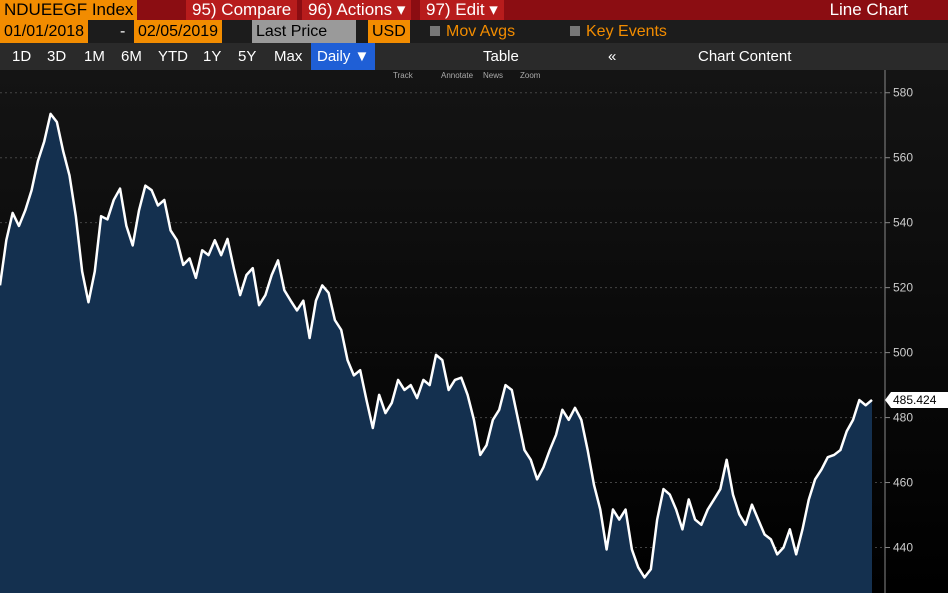 The image size is (948, 593). Describe the element at coordinates (903, 483) in the screenshot. I see `y-tick-label: 460` at that location.